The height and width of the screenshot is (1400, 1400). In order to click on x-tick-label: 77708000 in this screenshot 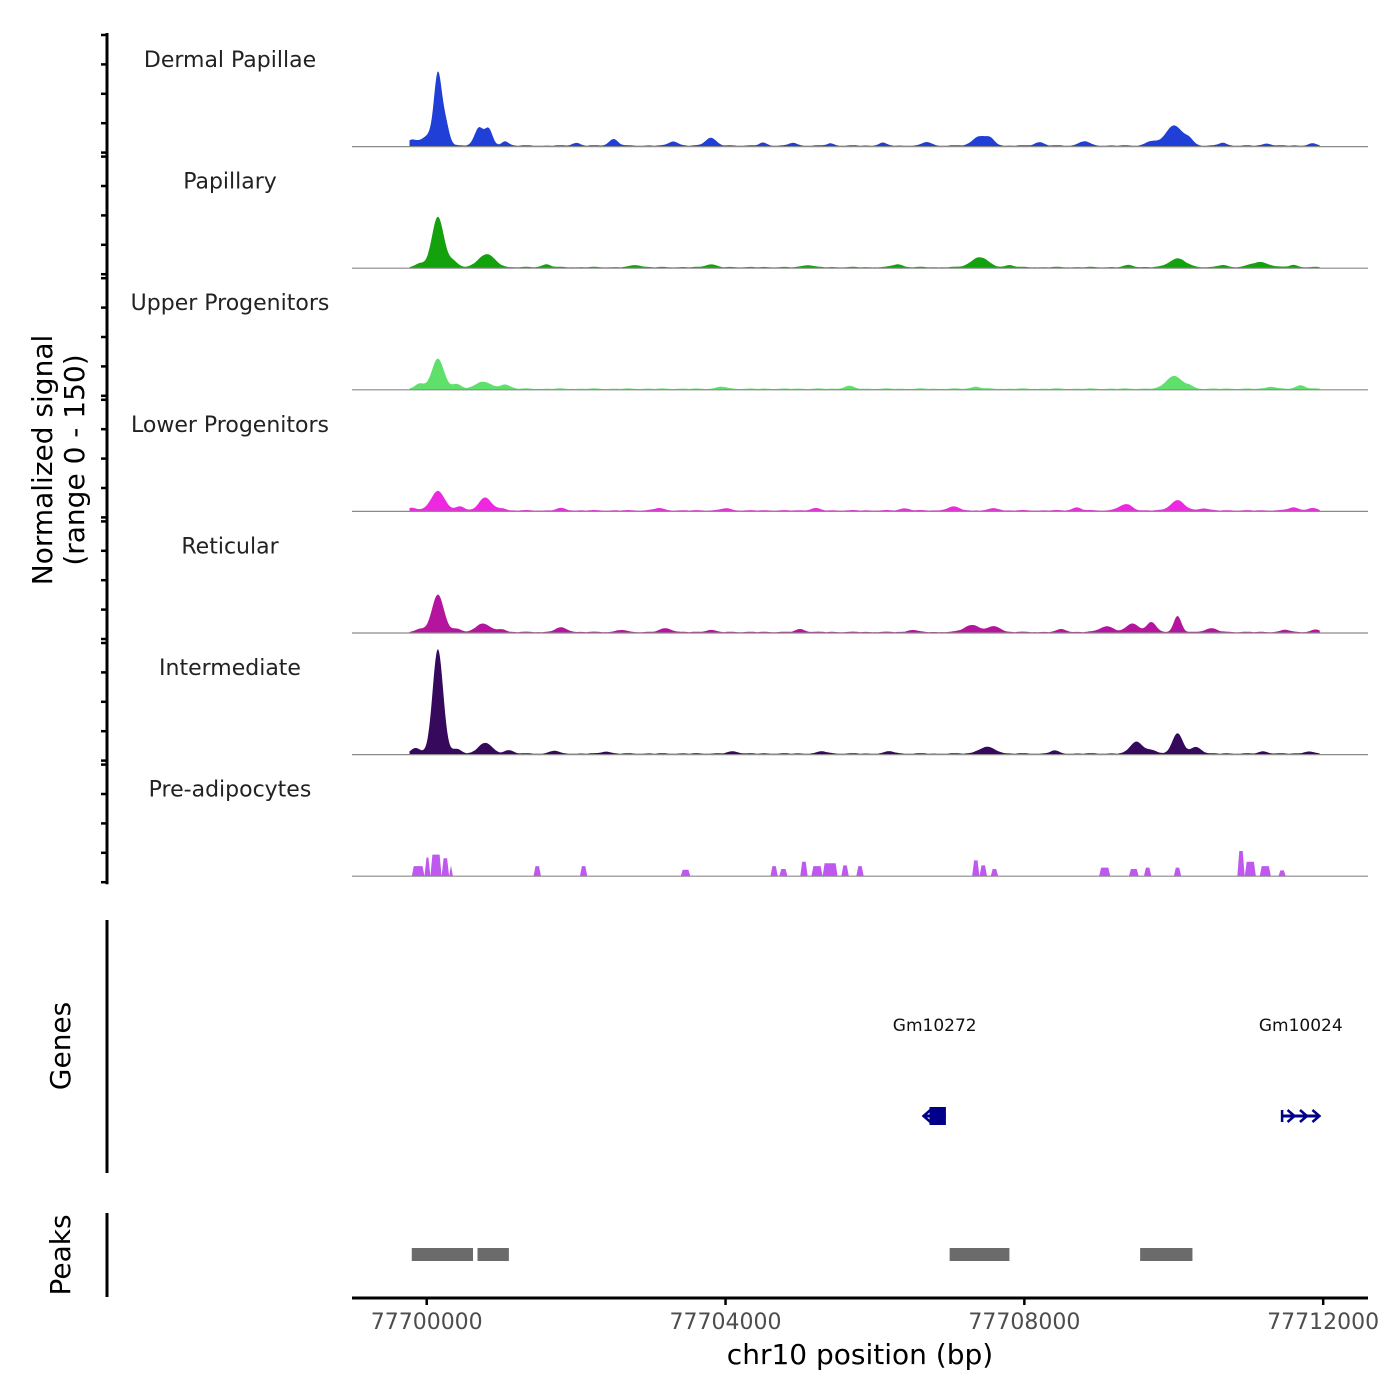, I will do `click(1024, 1322)`.